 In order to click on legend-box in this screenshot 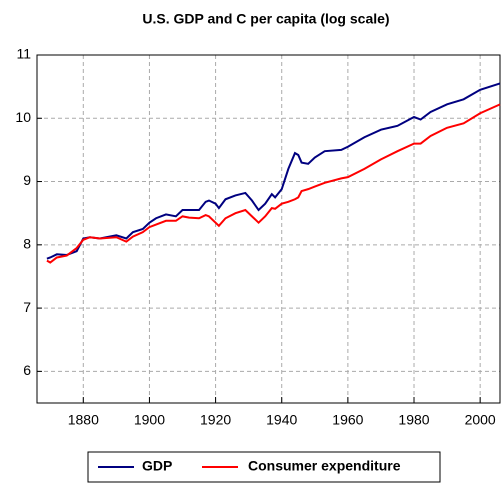, I will do `click(264, 467)`.